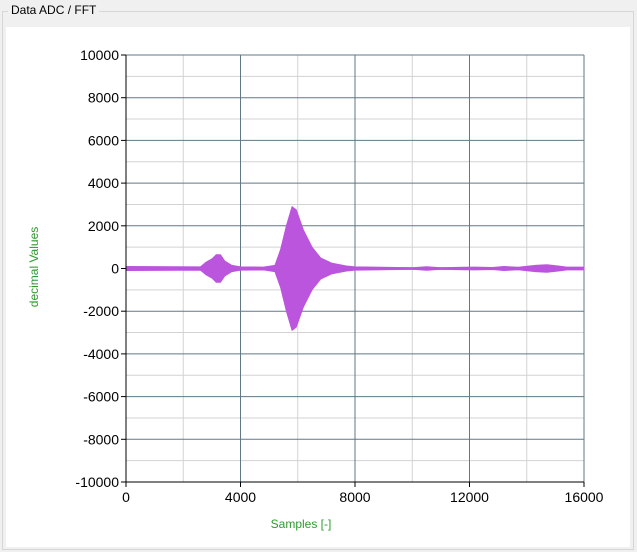  Describe the element at coordinates (115, 269) in the screenshot. I see `y-tick-label: 0` at that location.